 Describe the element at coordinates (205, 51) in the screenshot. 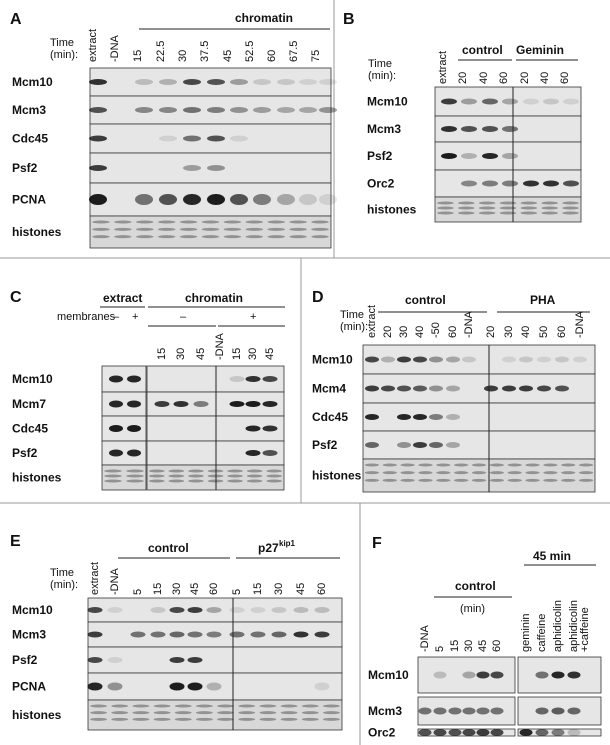

I see `lane-label-A: 37.5` at that location.